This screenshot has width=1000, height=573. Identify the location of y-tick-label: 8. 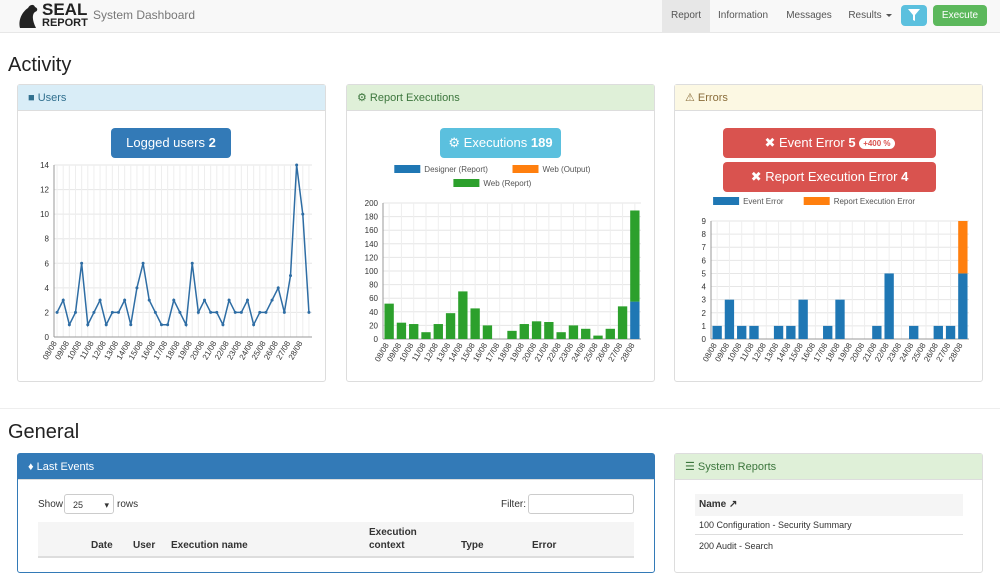
(47, 239).